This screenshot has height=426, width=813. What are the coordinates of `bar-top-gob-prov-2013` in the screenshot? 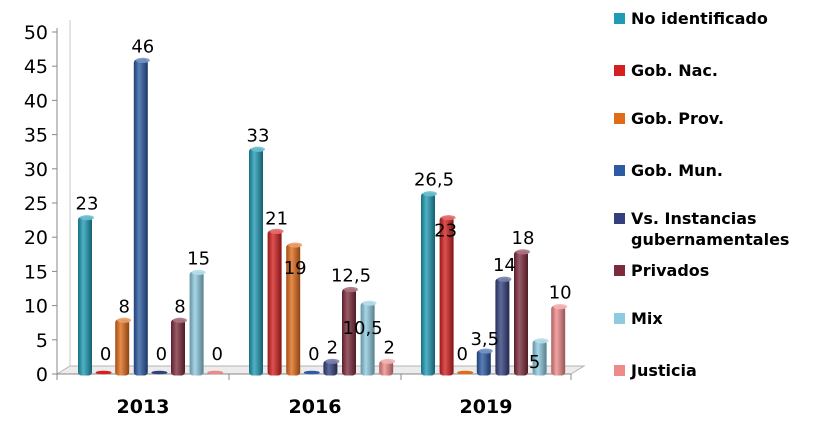 It's located at (124, 320).